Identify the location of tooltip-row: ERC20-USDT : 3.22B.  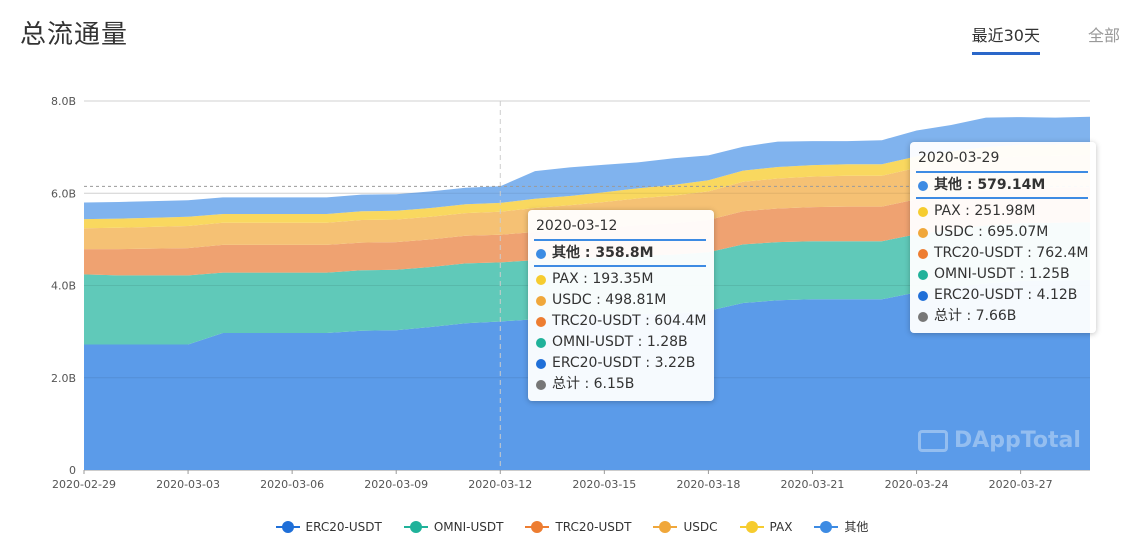
(620, 363).